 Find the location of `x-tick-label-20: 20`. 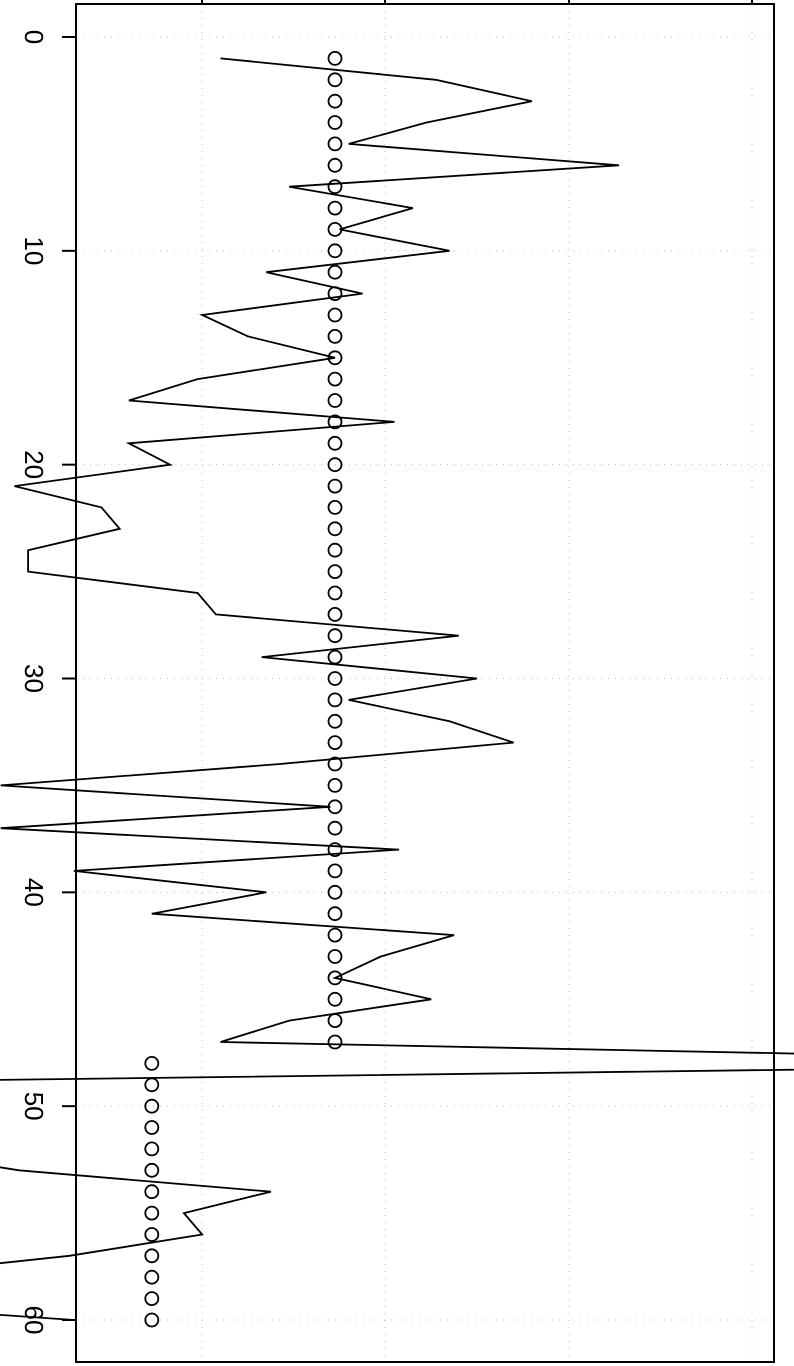

x-tick-label-20: 20 is located at coordinates (34, 464).